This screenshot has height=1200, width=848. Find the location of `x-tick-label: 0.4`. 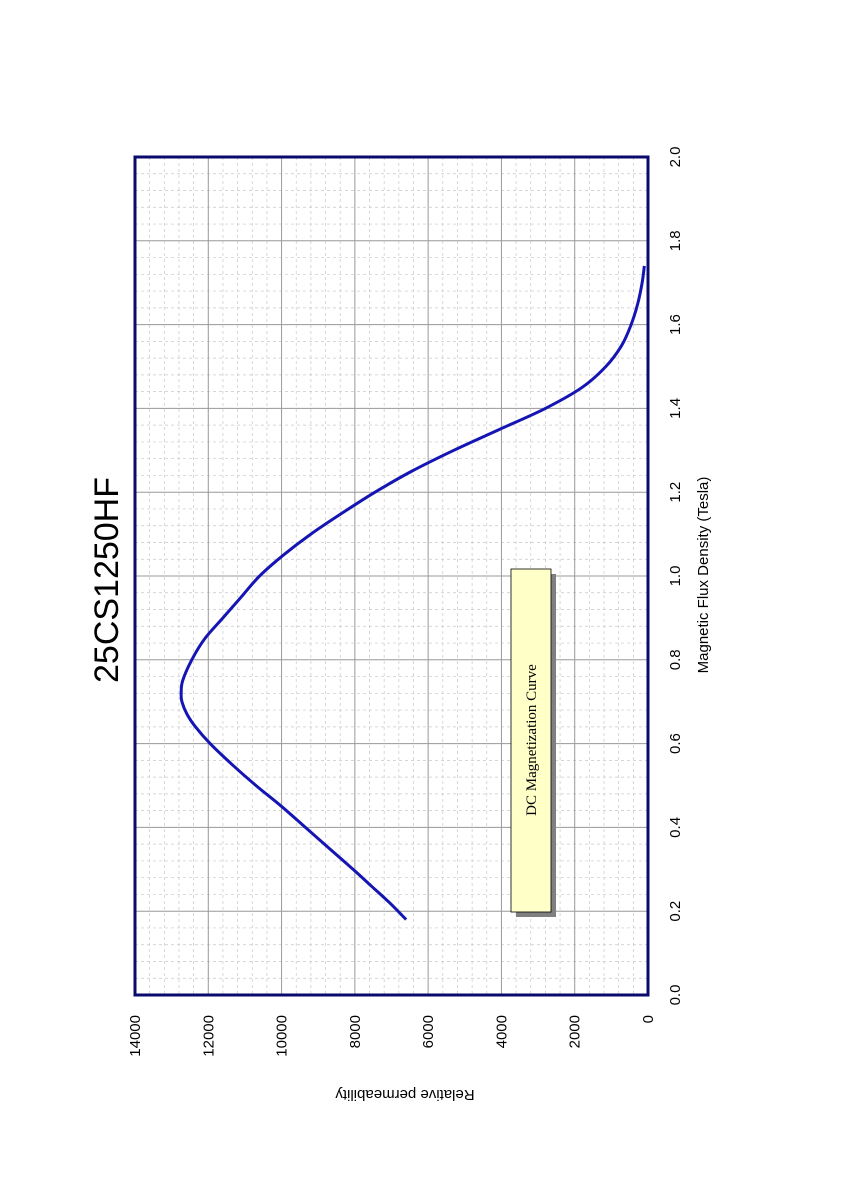

x-tick-label: 0.4 is located at coordinates (675, 827).